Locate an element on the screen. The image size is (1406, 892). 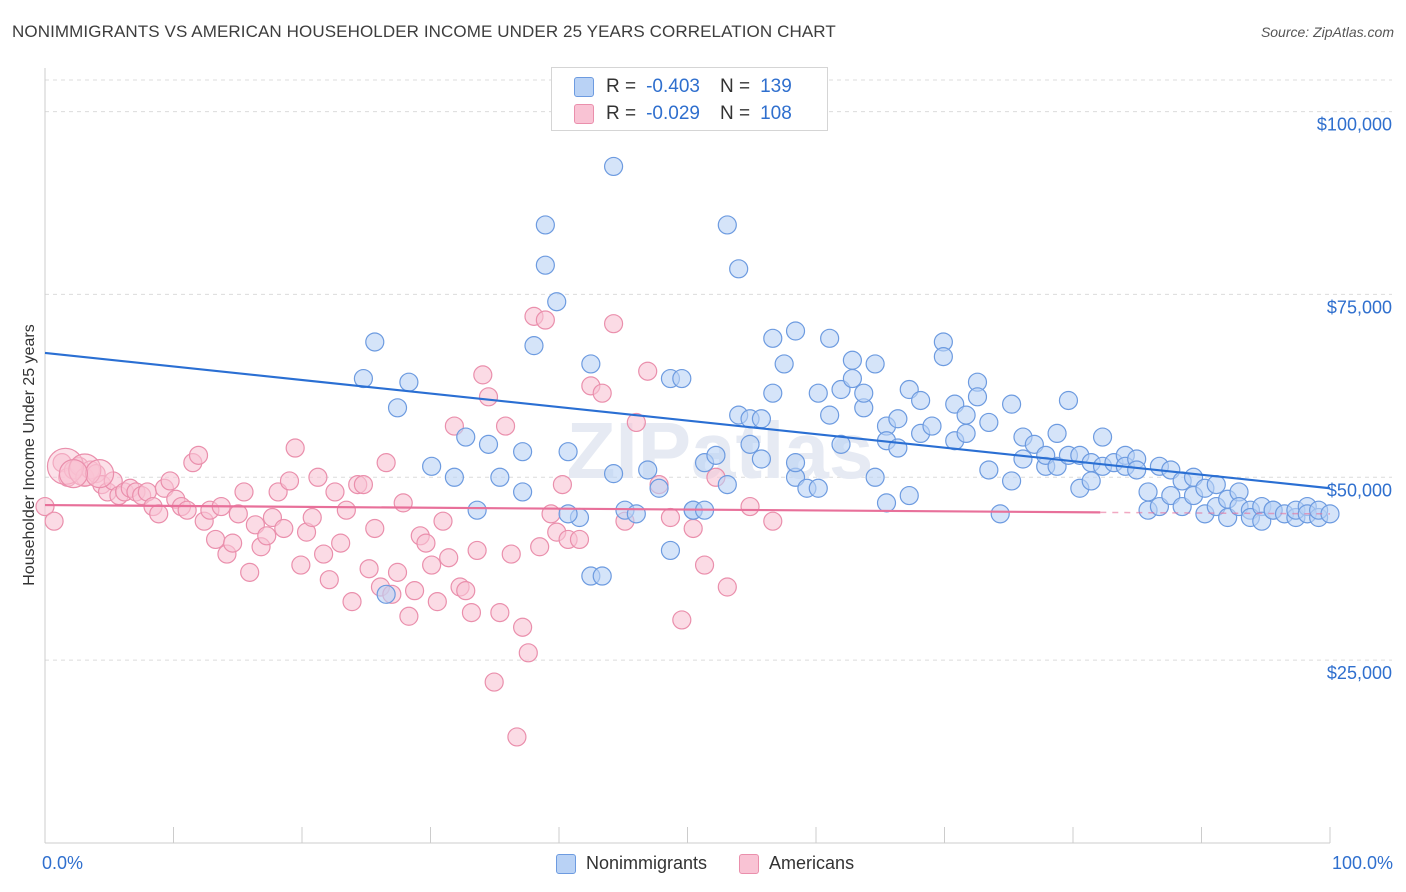
legend-label-nonimmigrants: Nonimmigrants is located at coordinates (647, 863).